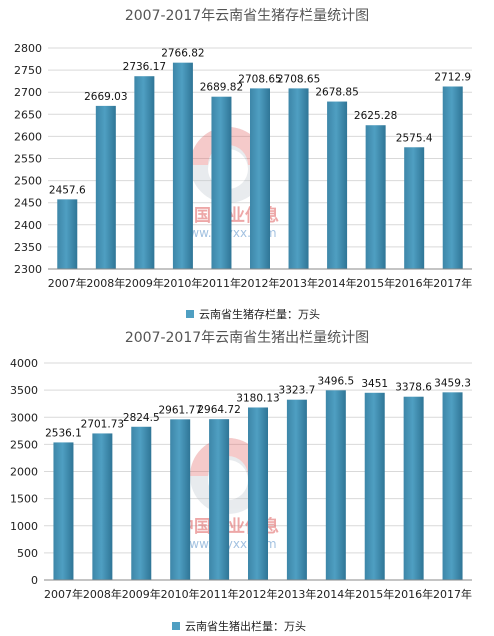 This screenshot has height=636, width=494. I want to click on y-tick-label: 1500, so click(24, 499).